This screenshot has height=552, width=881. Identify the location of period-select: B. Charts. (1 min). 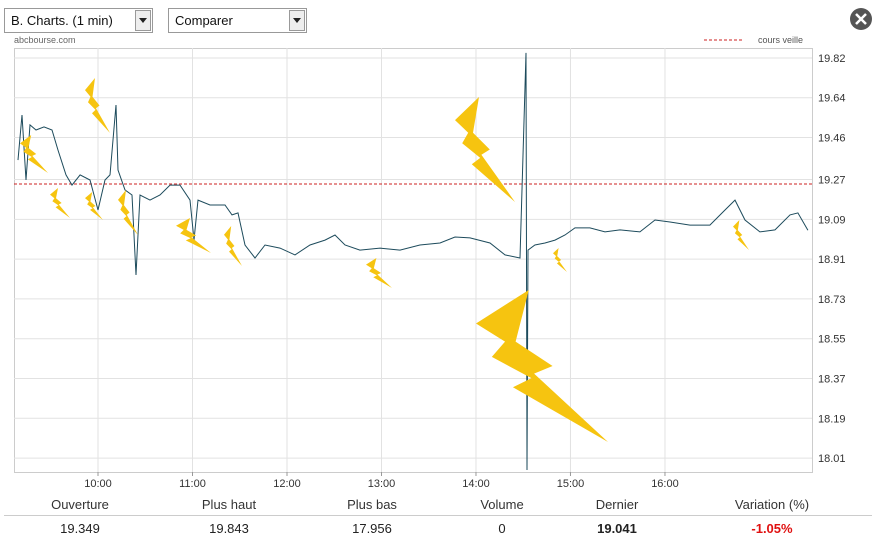
(78, 20).